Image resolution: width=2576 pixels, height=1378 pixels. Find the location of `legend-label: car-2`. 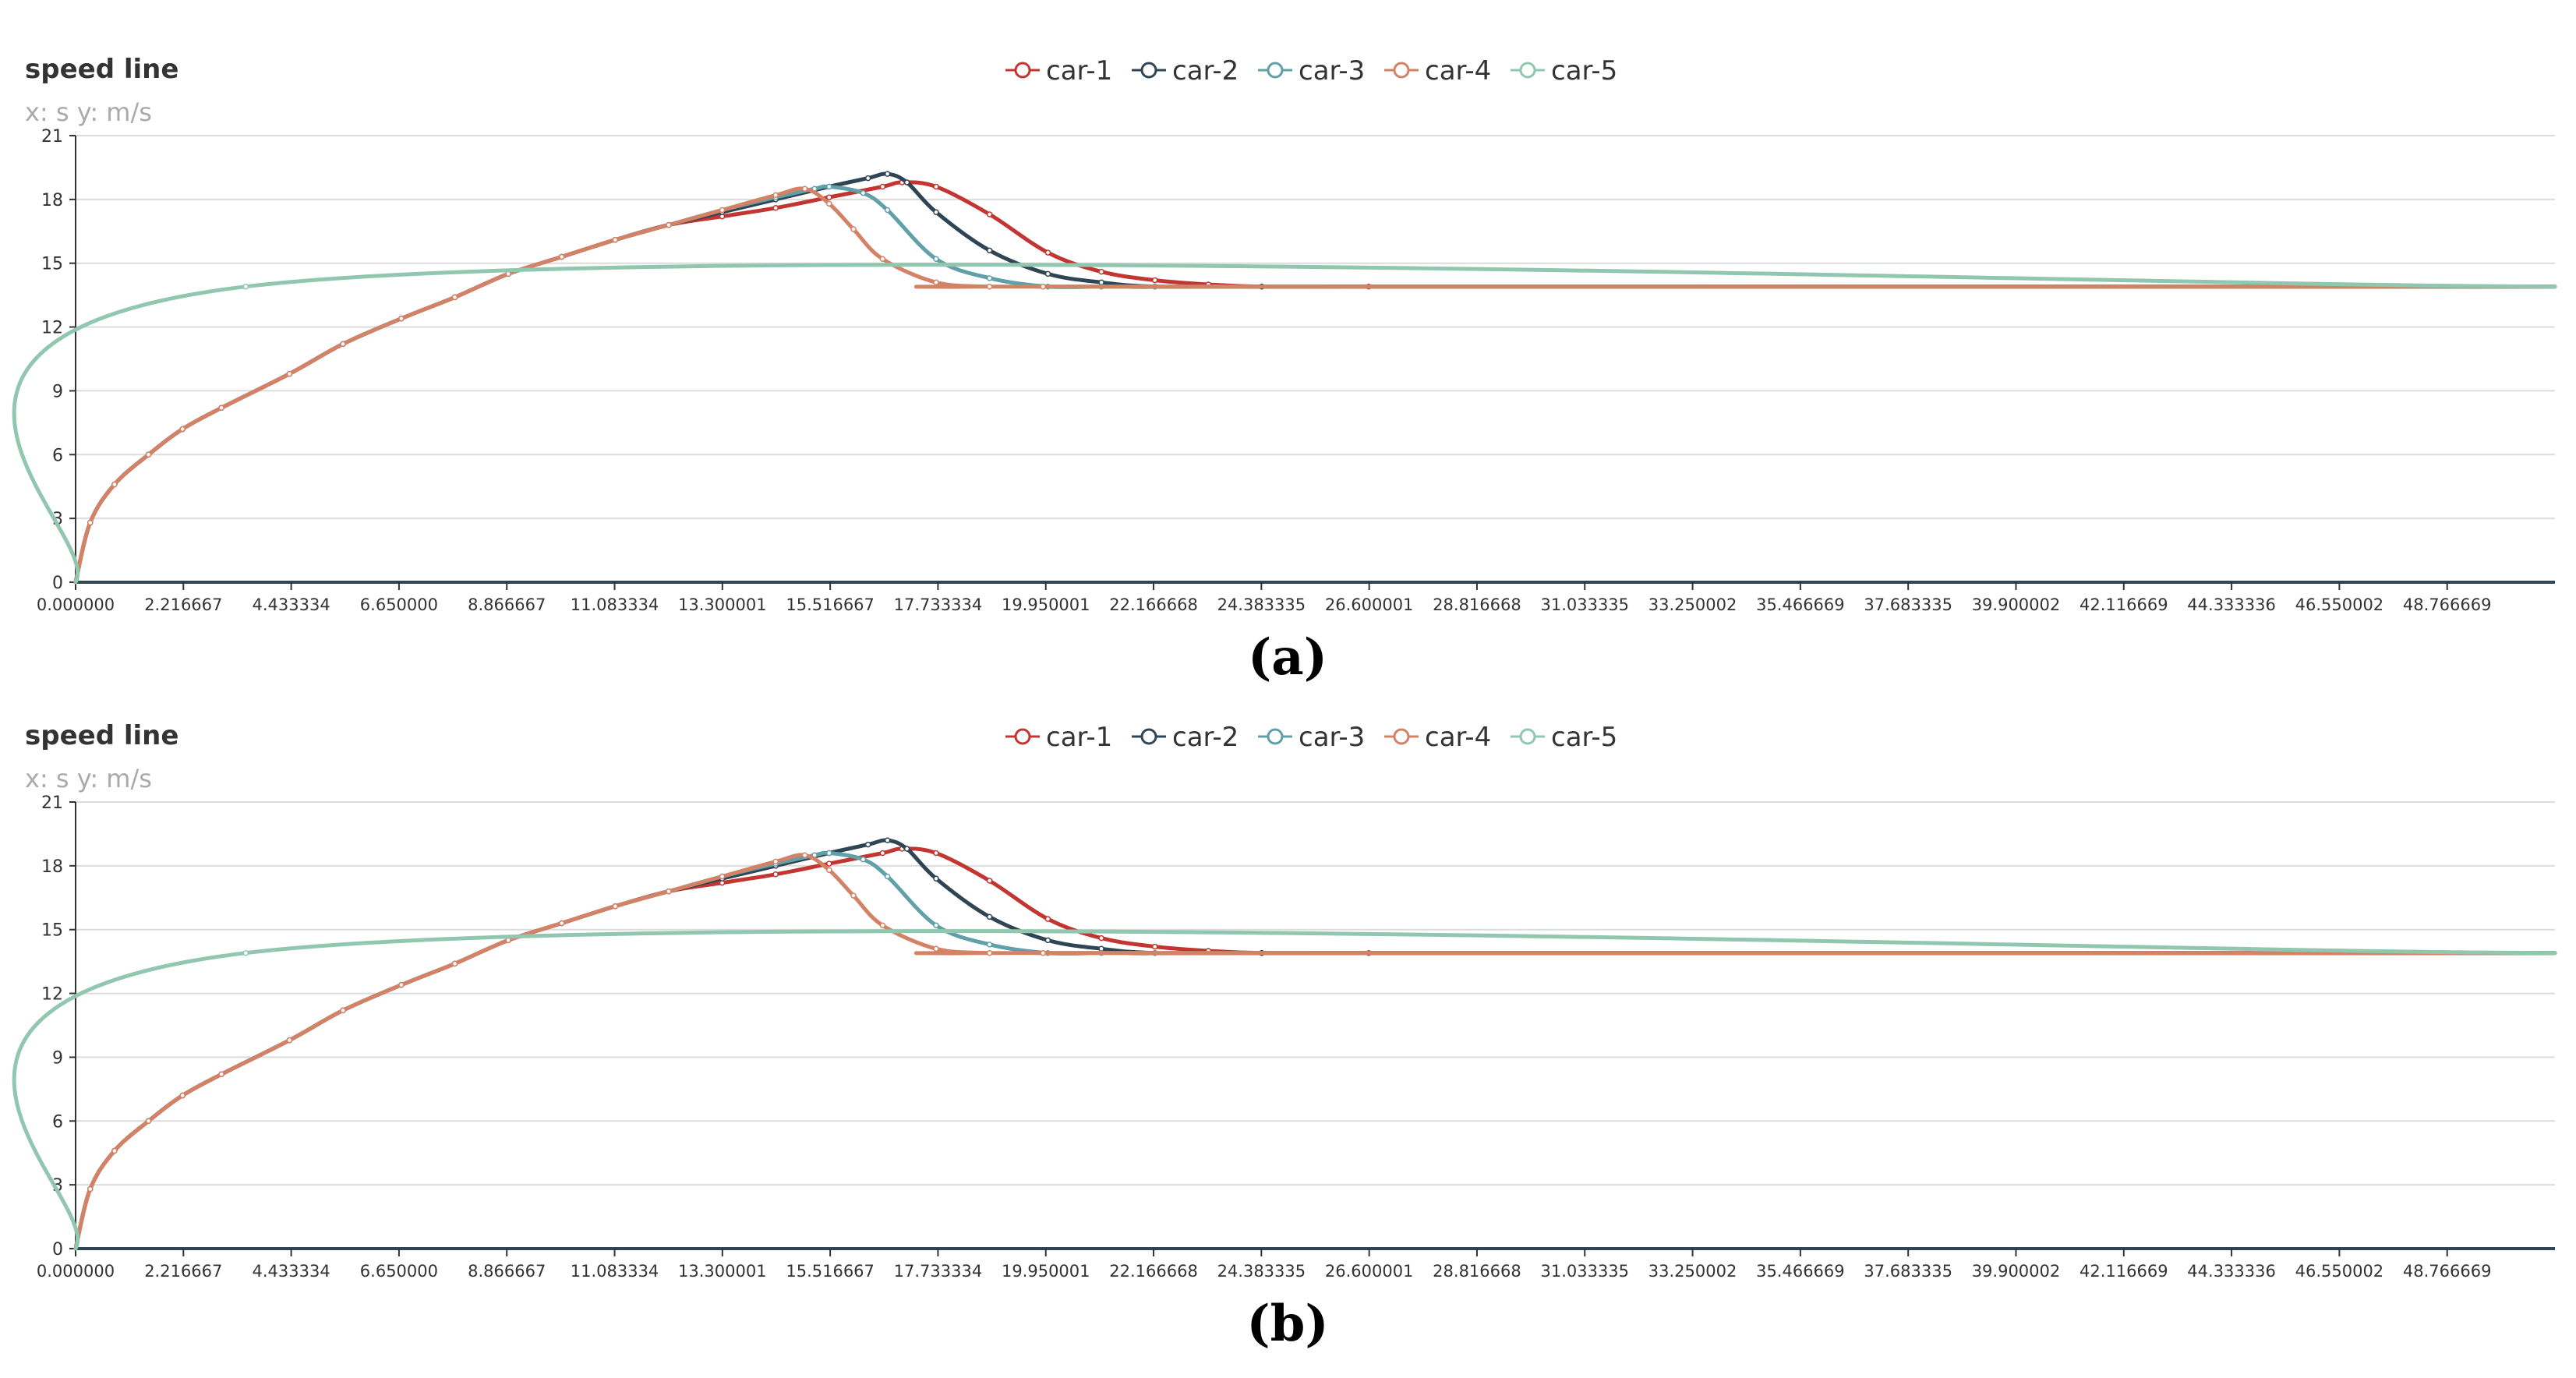

legend-label: car-2 is located at coordinates (1205, 737).